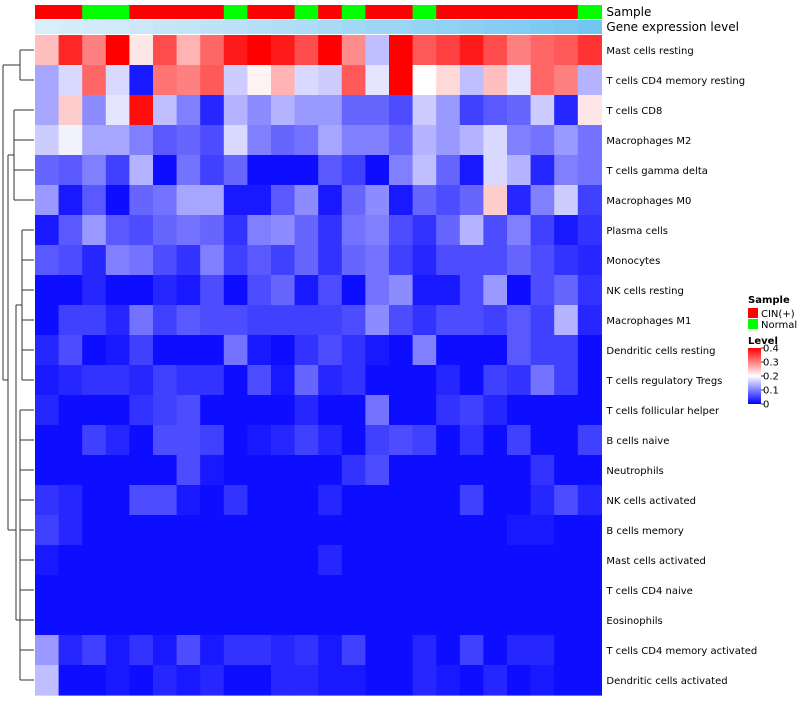 Image resolution: width=800 pixels, height=704 pixels. Describe the element at coordinates (771, 391) in the screenshot. I see `legend-level-tick-label: 0.1` at that location.